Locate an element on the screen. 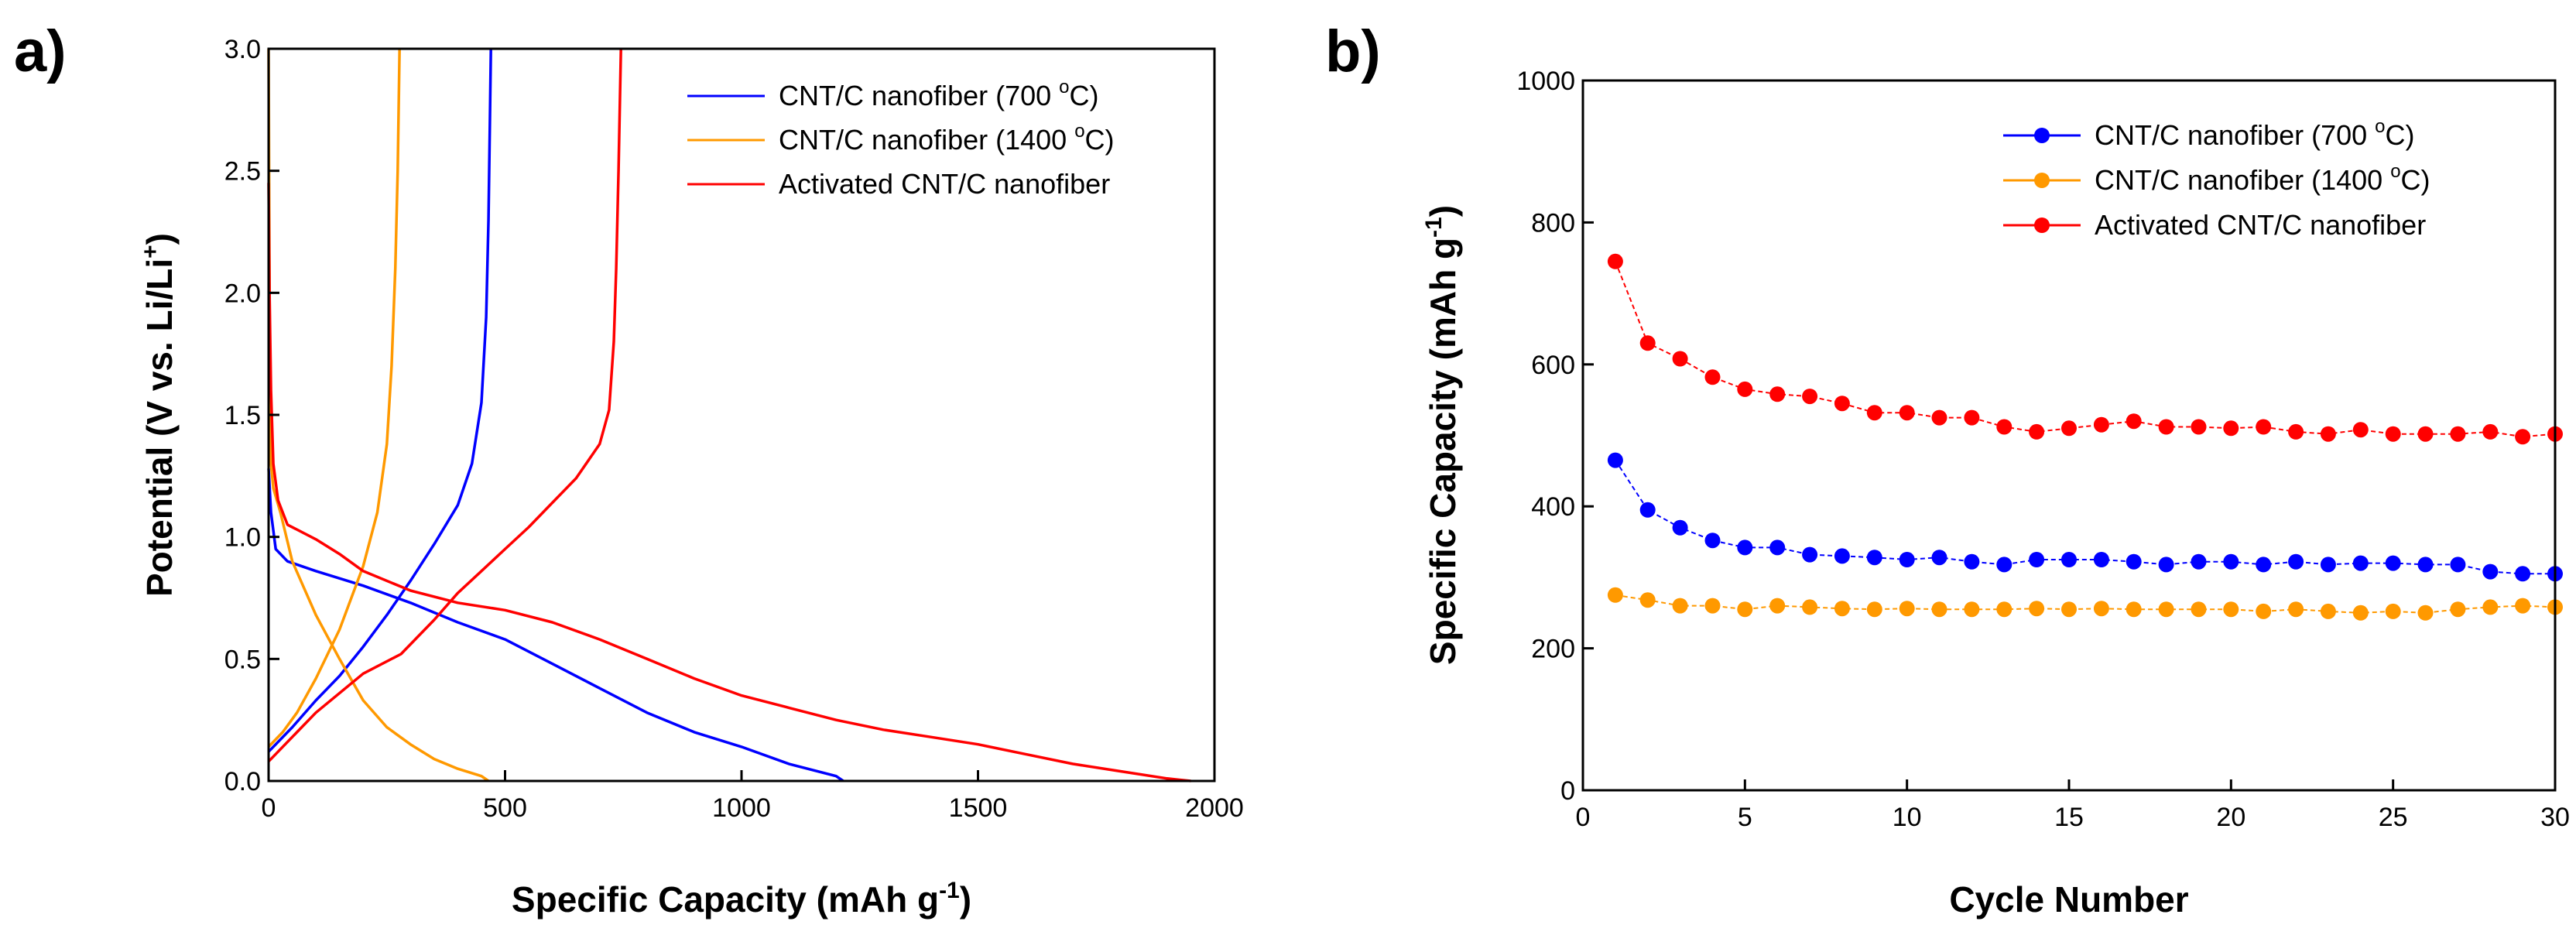 The width and height of the screenshot is (2576, 935). panel-b-y-tick-label: 800 is located at coordinates (1553, 223).